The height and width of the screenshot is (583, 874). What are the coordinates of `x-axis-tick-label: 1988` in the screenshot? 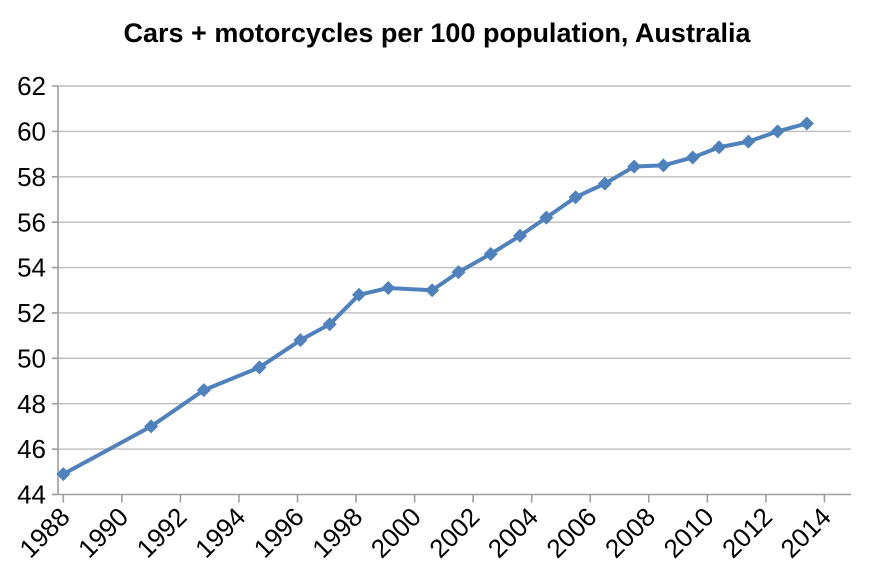 It's located at (44, 533).